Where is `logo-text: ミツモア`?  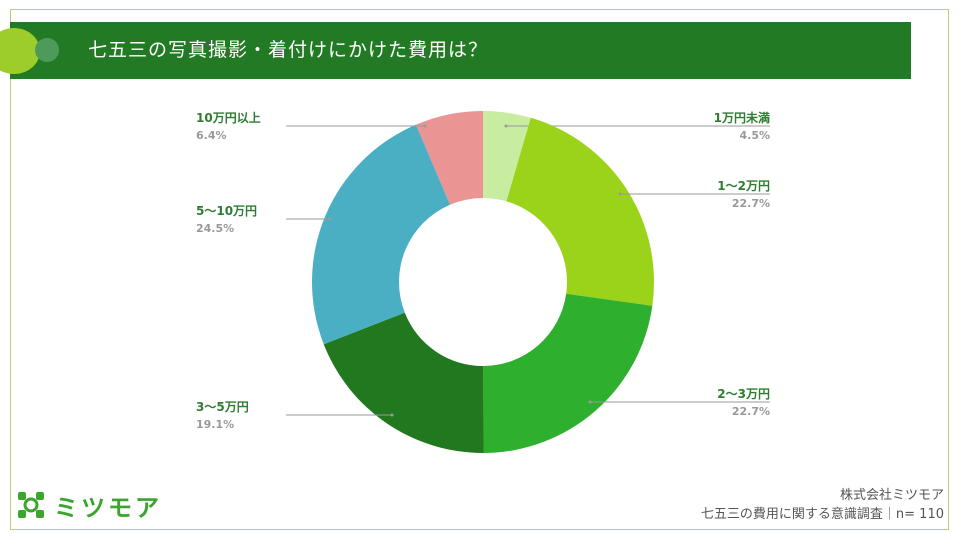
logo-text: ミツモア is located at coordinates (108, 507).